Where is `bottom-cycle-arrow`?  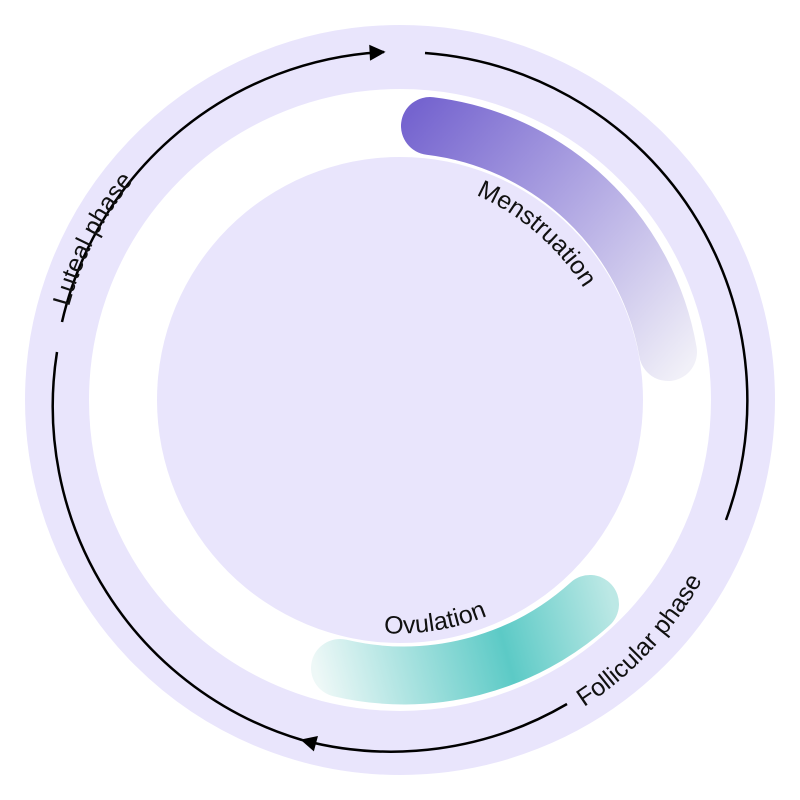
bottom-cycle-arrow is located at coordinates (434, 727).